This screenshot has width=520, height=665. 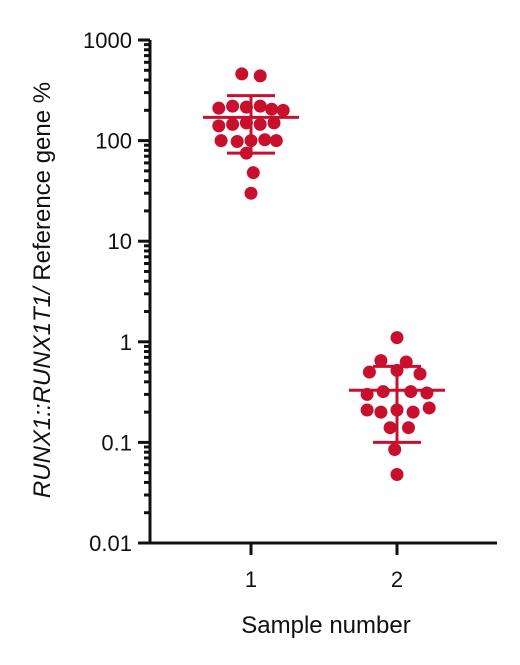 I want to click on y-tick-label: 0.1, so click(x=116, y=442).